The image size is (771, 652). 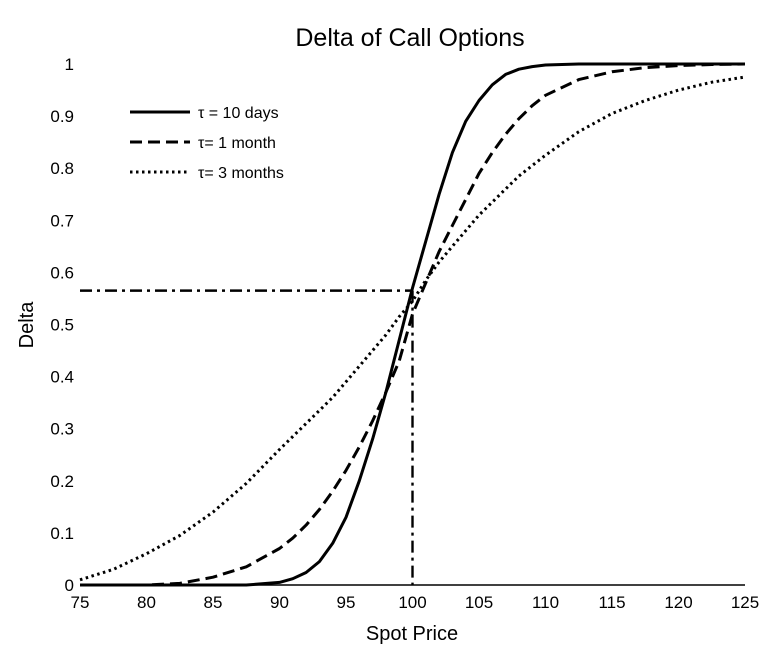 What do you see at coordinates (69, 64) in the screenshot?
I see `y-tick-label: 1` at bounding box center [69, 64].